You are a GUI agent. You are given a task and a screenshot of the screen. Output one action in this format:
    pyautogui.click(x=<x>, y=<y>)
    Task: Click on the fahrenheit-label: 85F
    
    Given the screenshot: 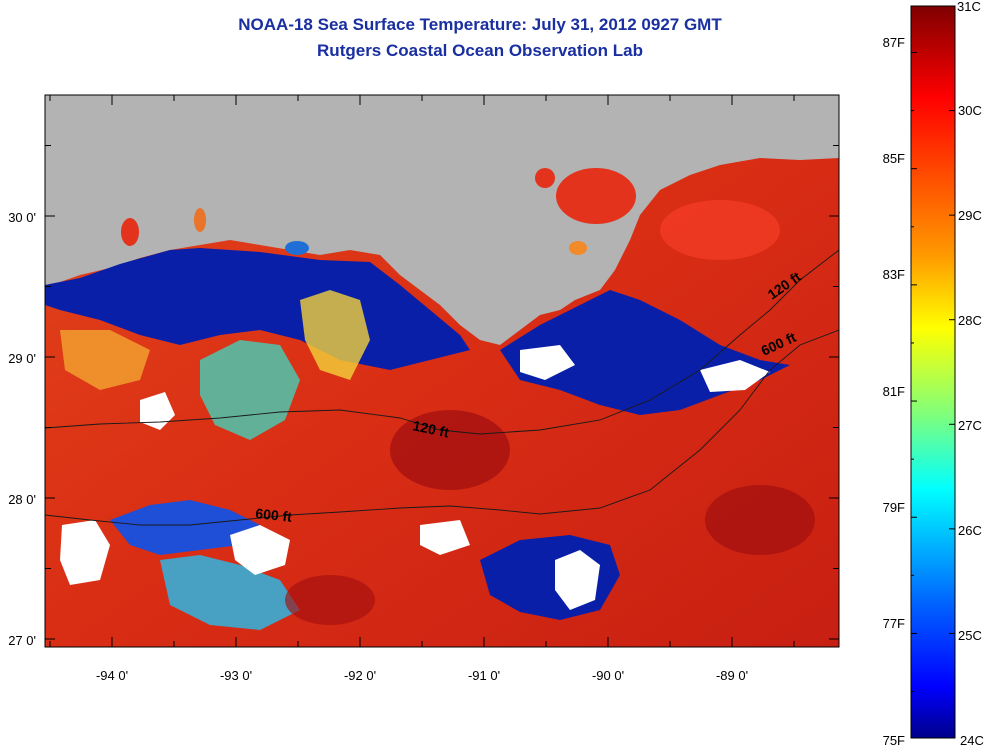 What is the action you would take?
    pyautogui.click(x=894, y=158)
    